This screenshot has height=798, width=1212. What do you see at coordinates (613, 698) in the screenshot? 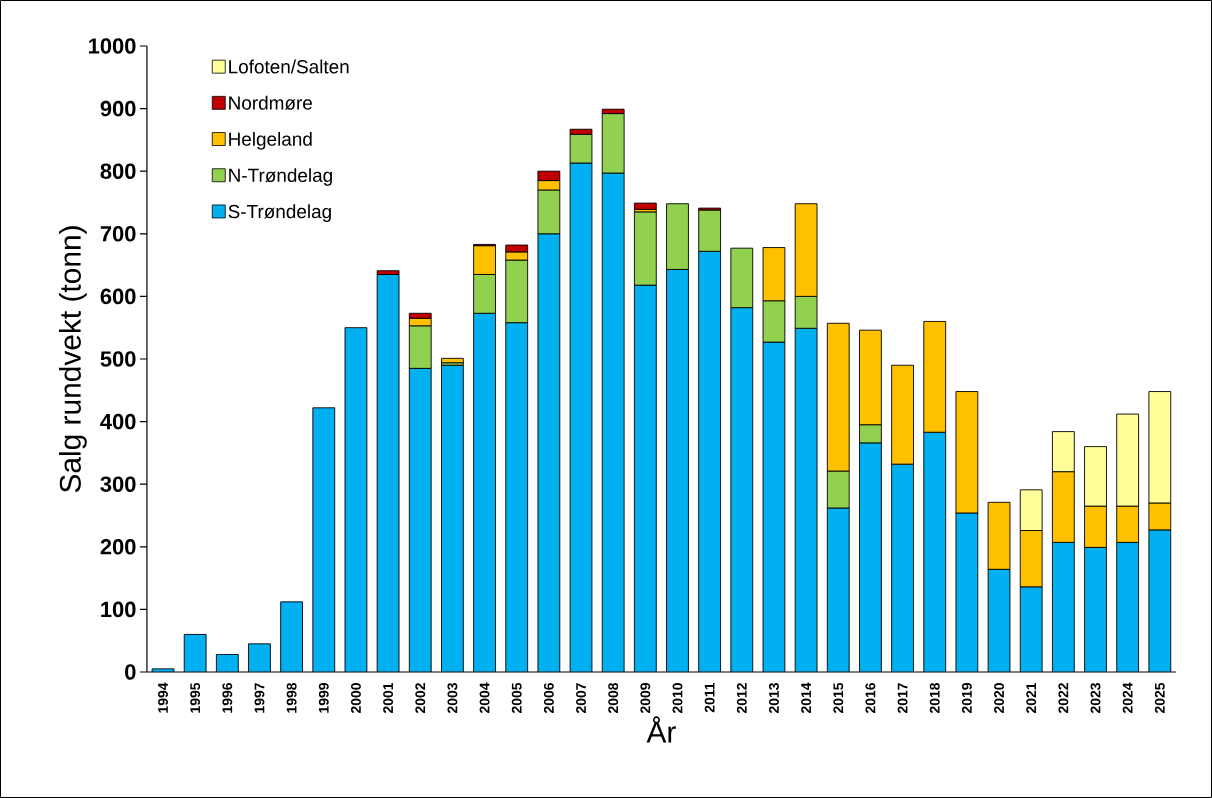
I see `x-tick-label: 2008` at bounding box center [613, 698].